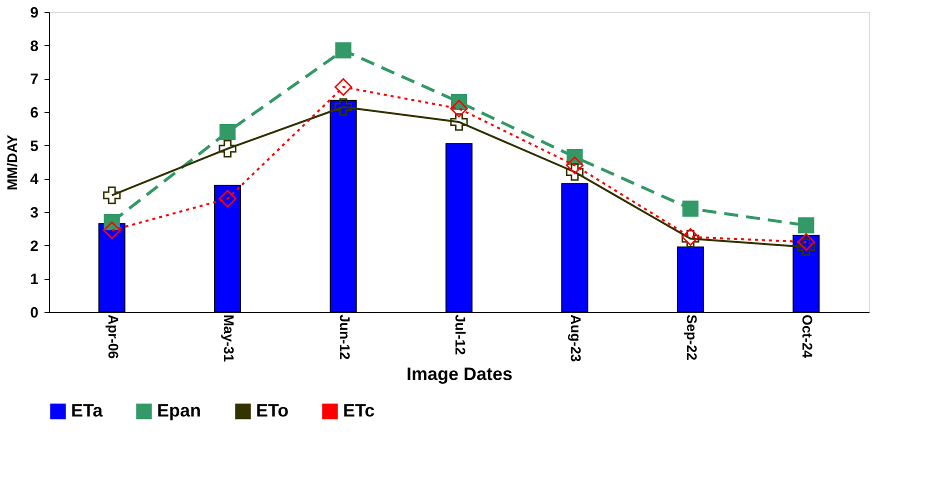 This screenshot has height=484, width=937. What do you see at coordinates (460, 335) in the screenshot?
I see `x-tick-label: Jul-12` at bounding box center [460, 335].